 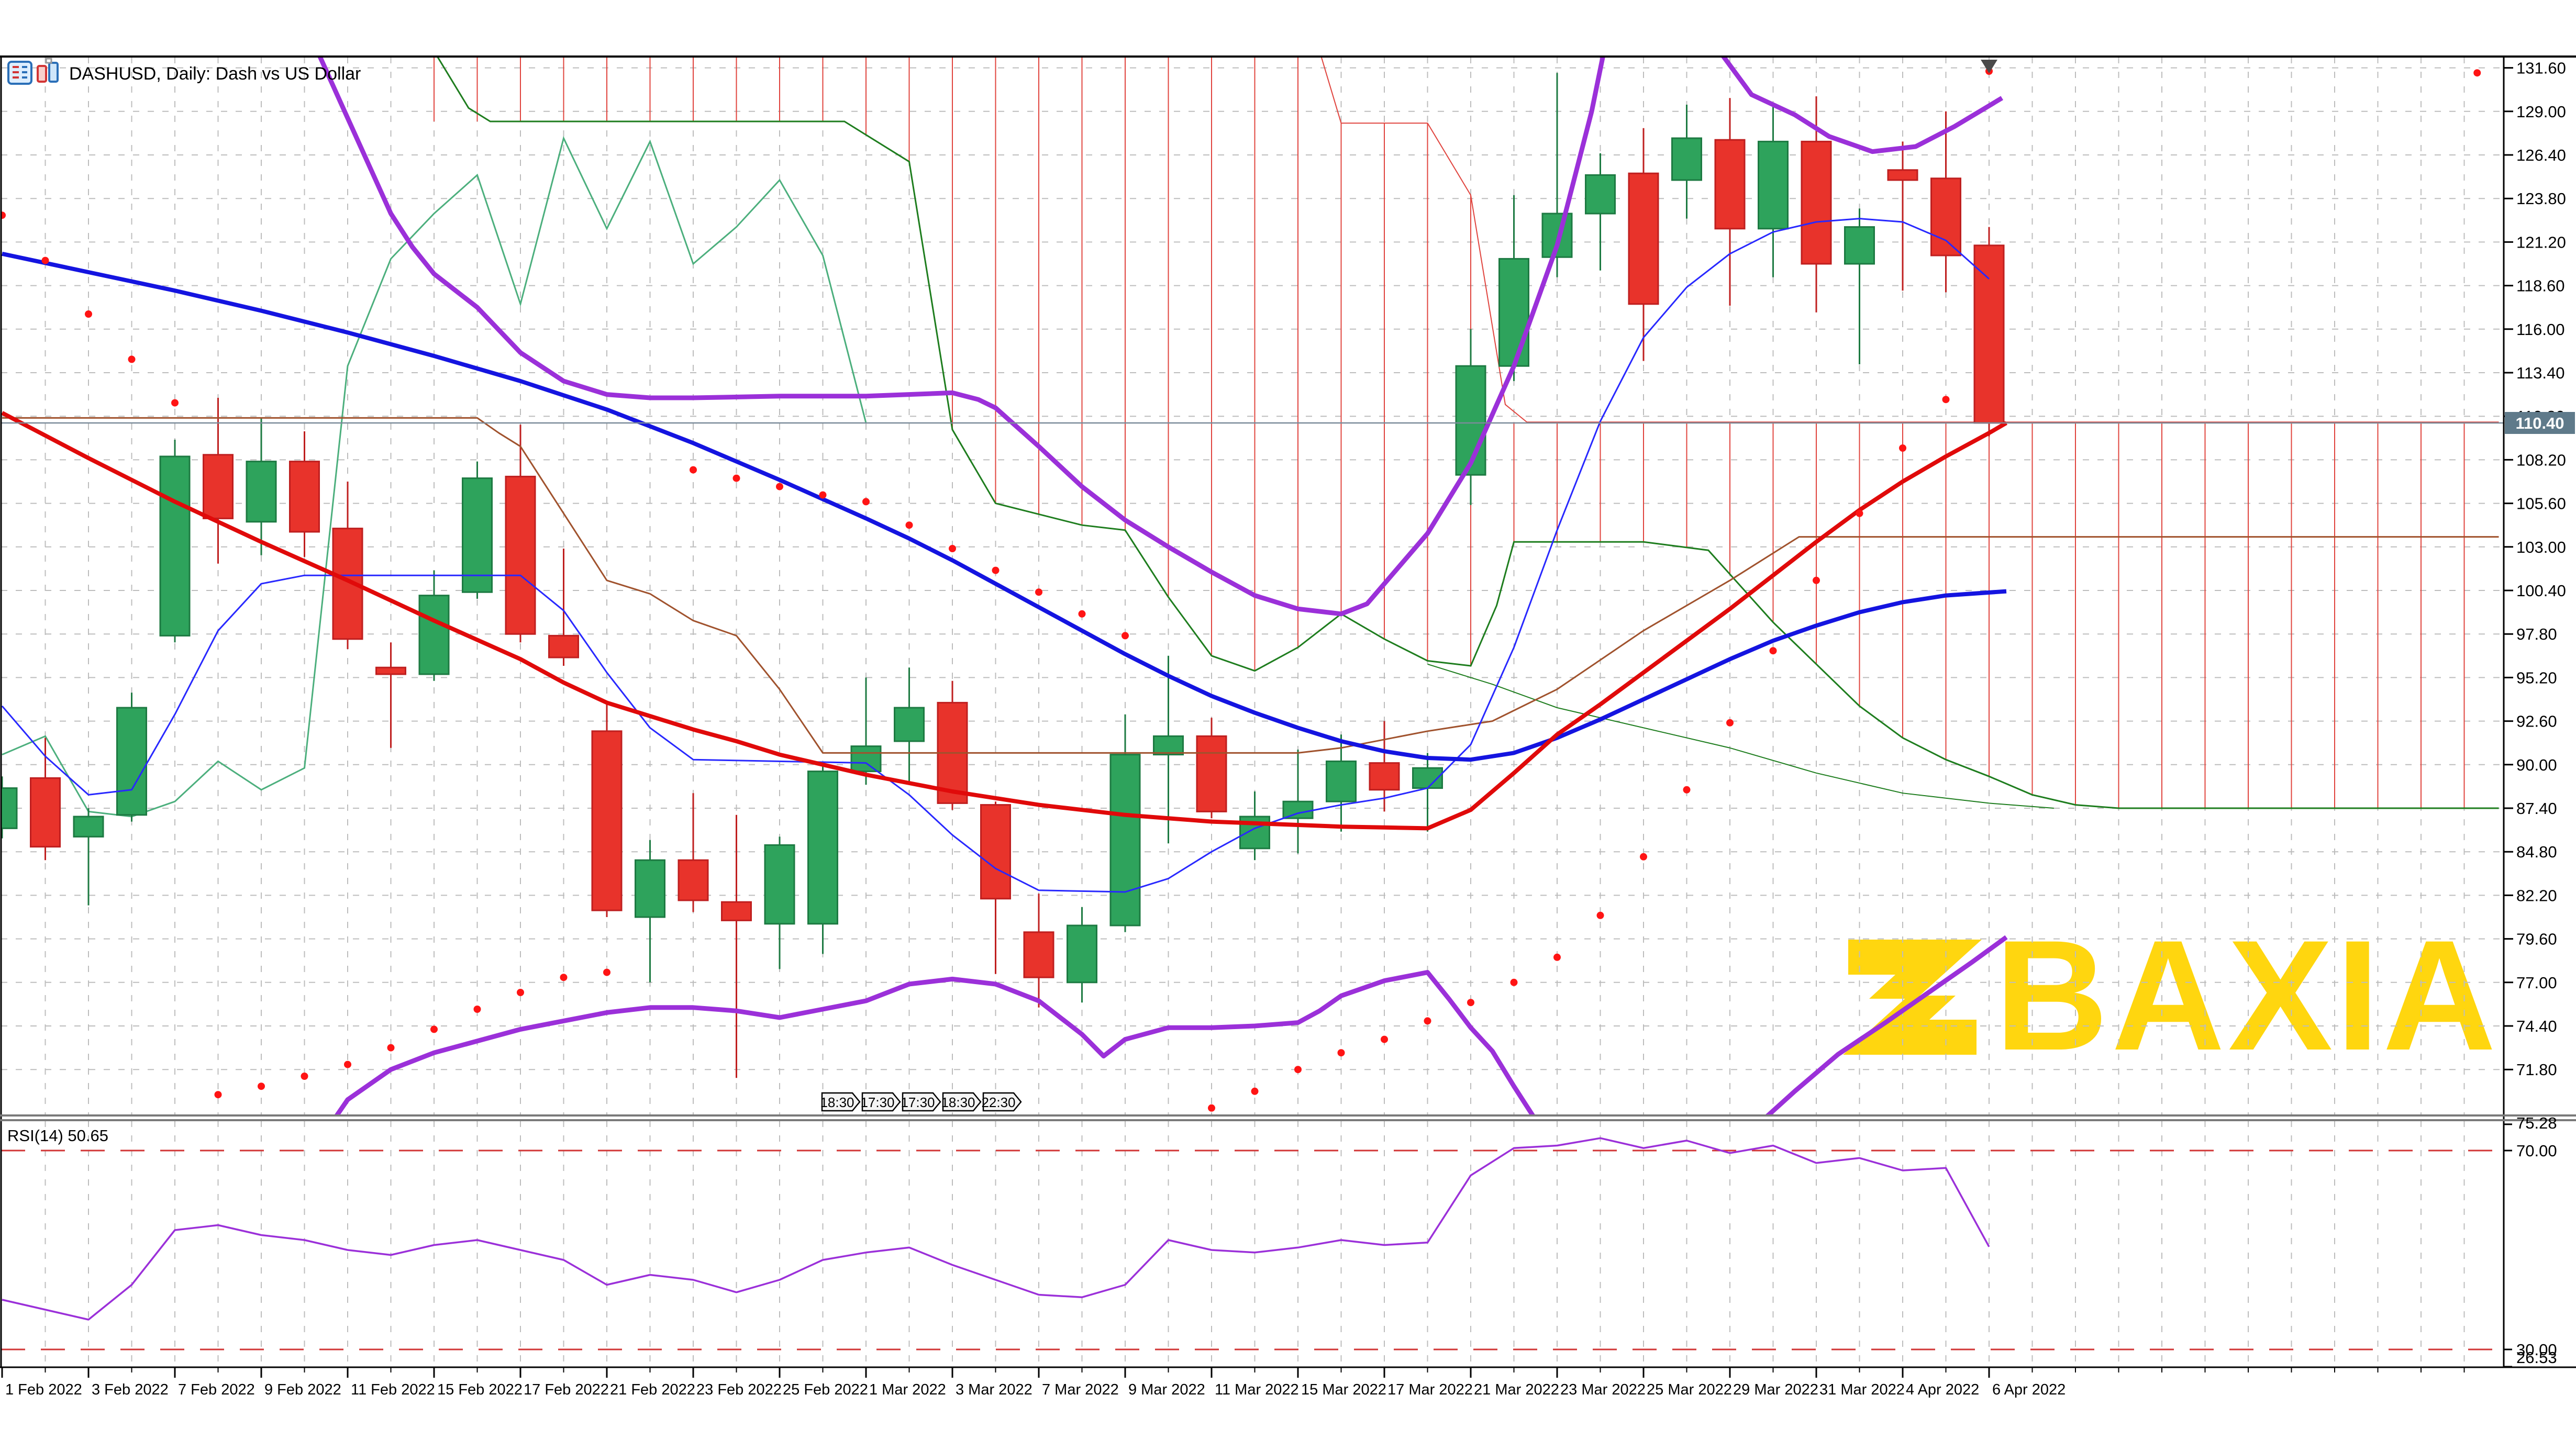 I want to click on date-label: 17 Mar 2022, so click(x=1430, y=1390).